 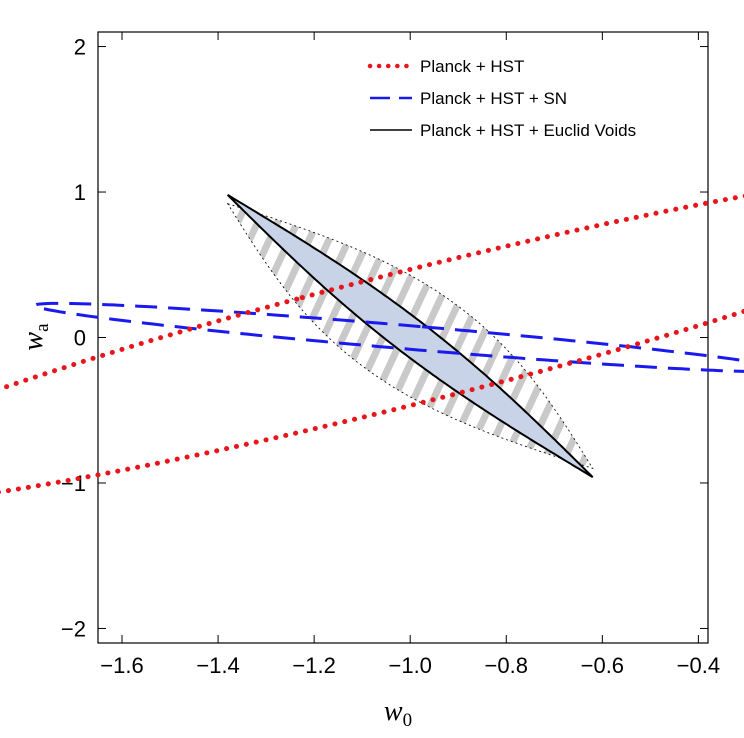 I want to click on y-axis-label: wa, so click(x=35, y=337).